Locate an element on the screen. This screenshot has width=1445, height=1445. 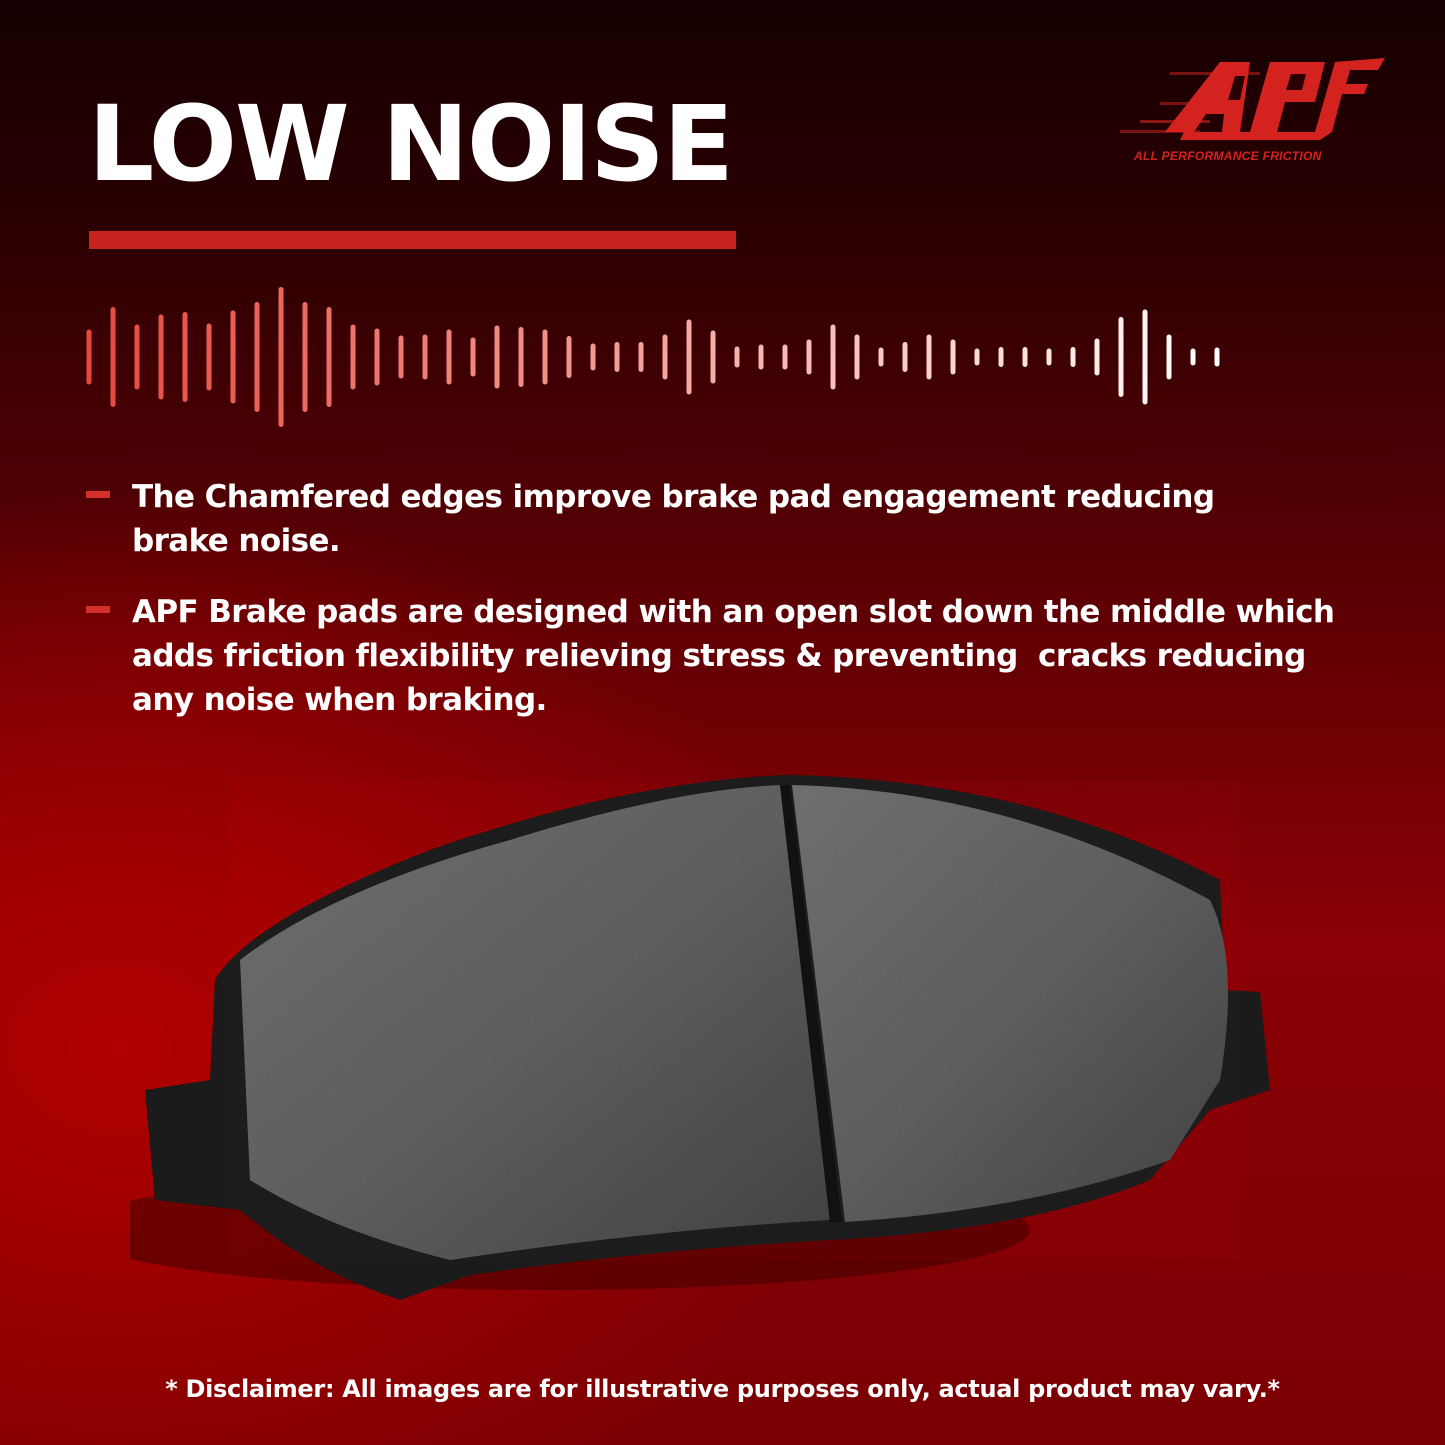
sound-wave-icon is located at coordinates (653, 357).